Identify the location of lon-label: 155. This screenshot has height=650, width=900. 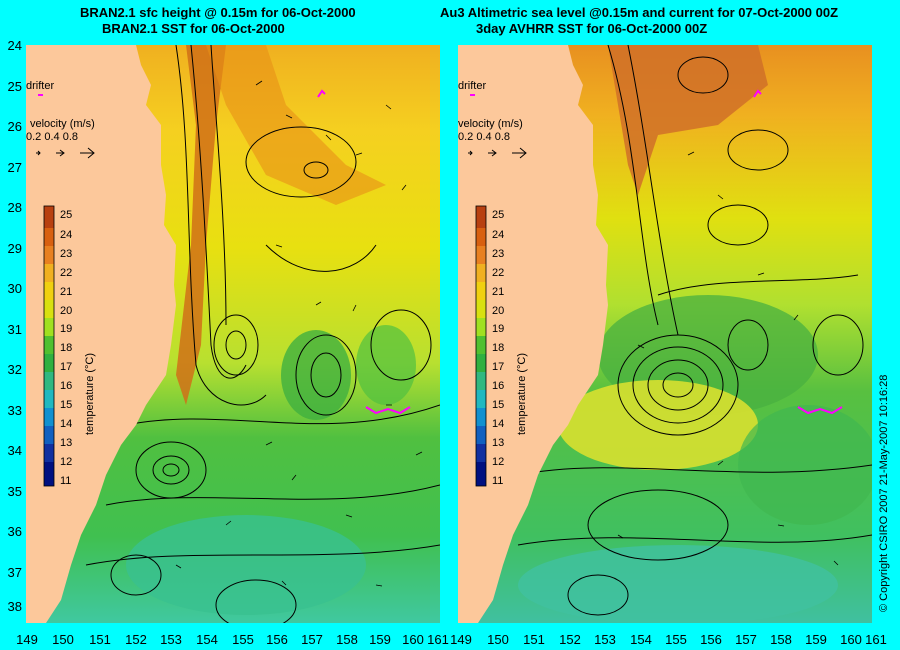
(676, 639).